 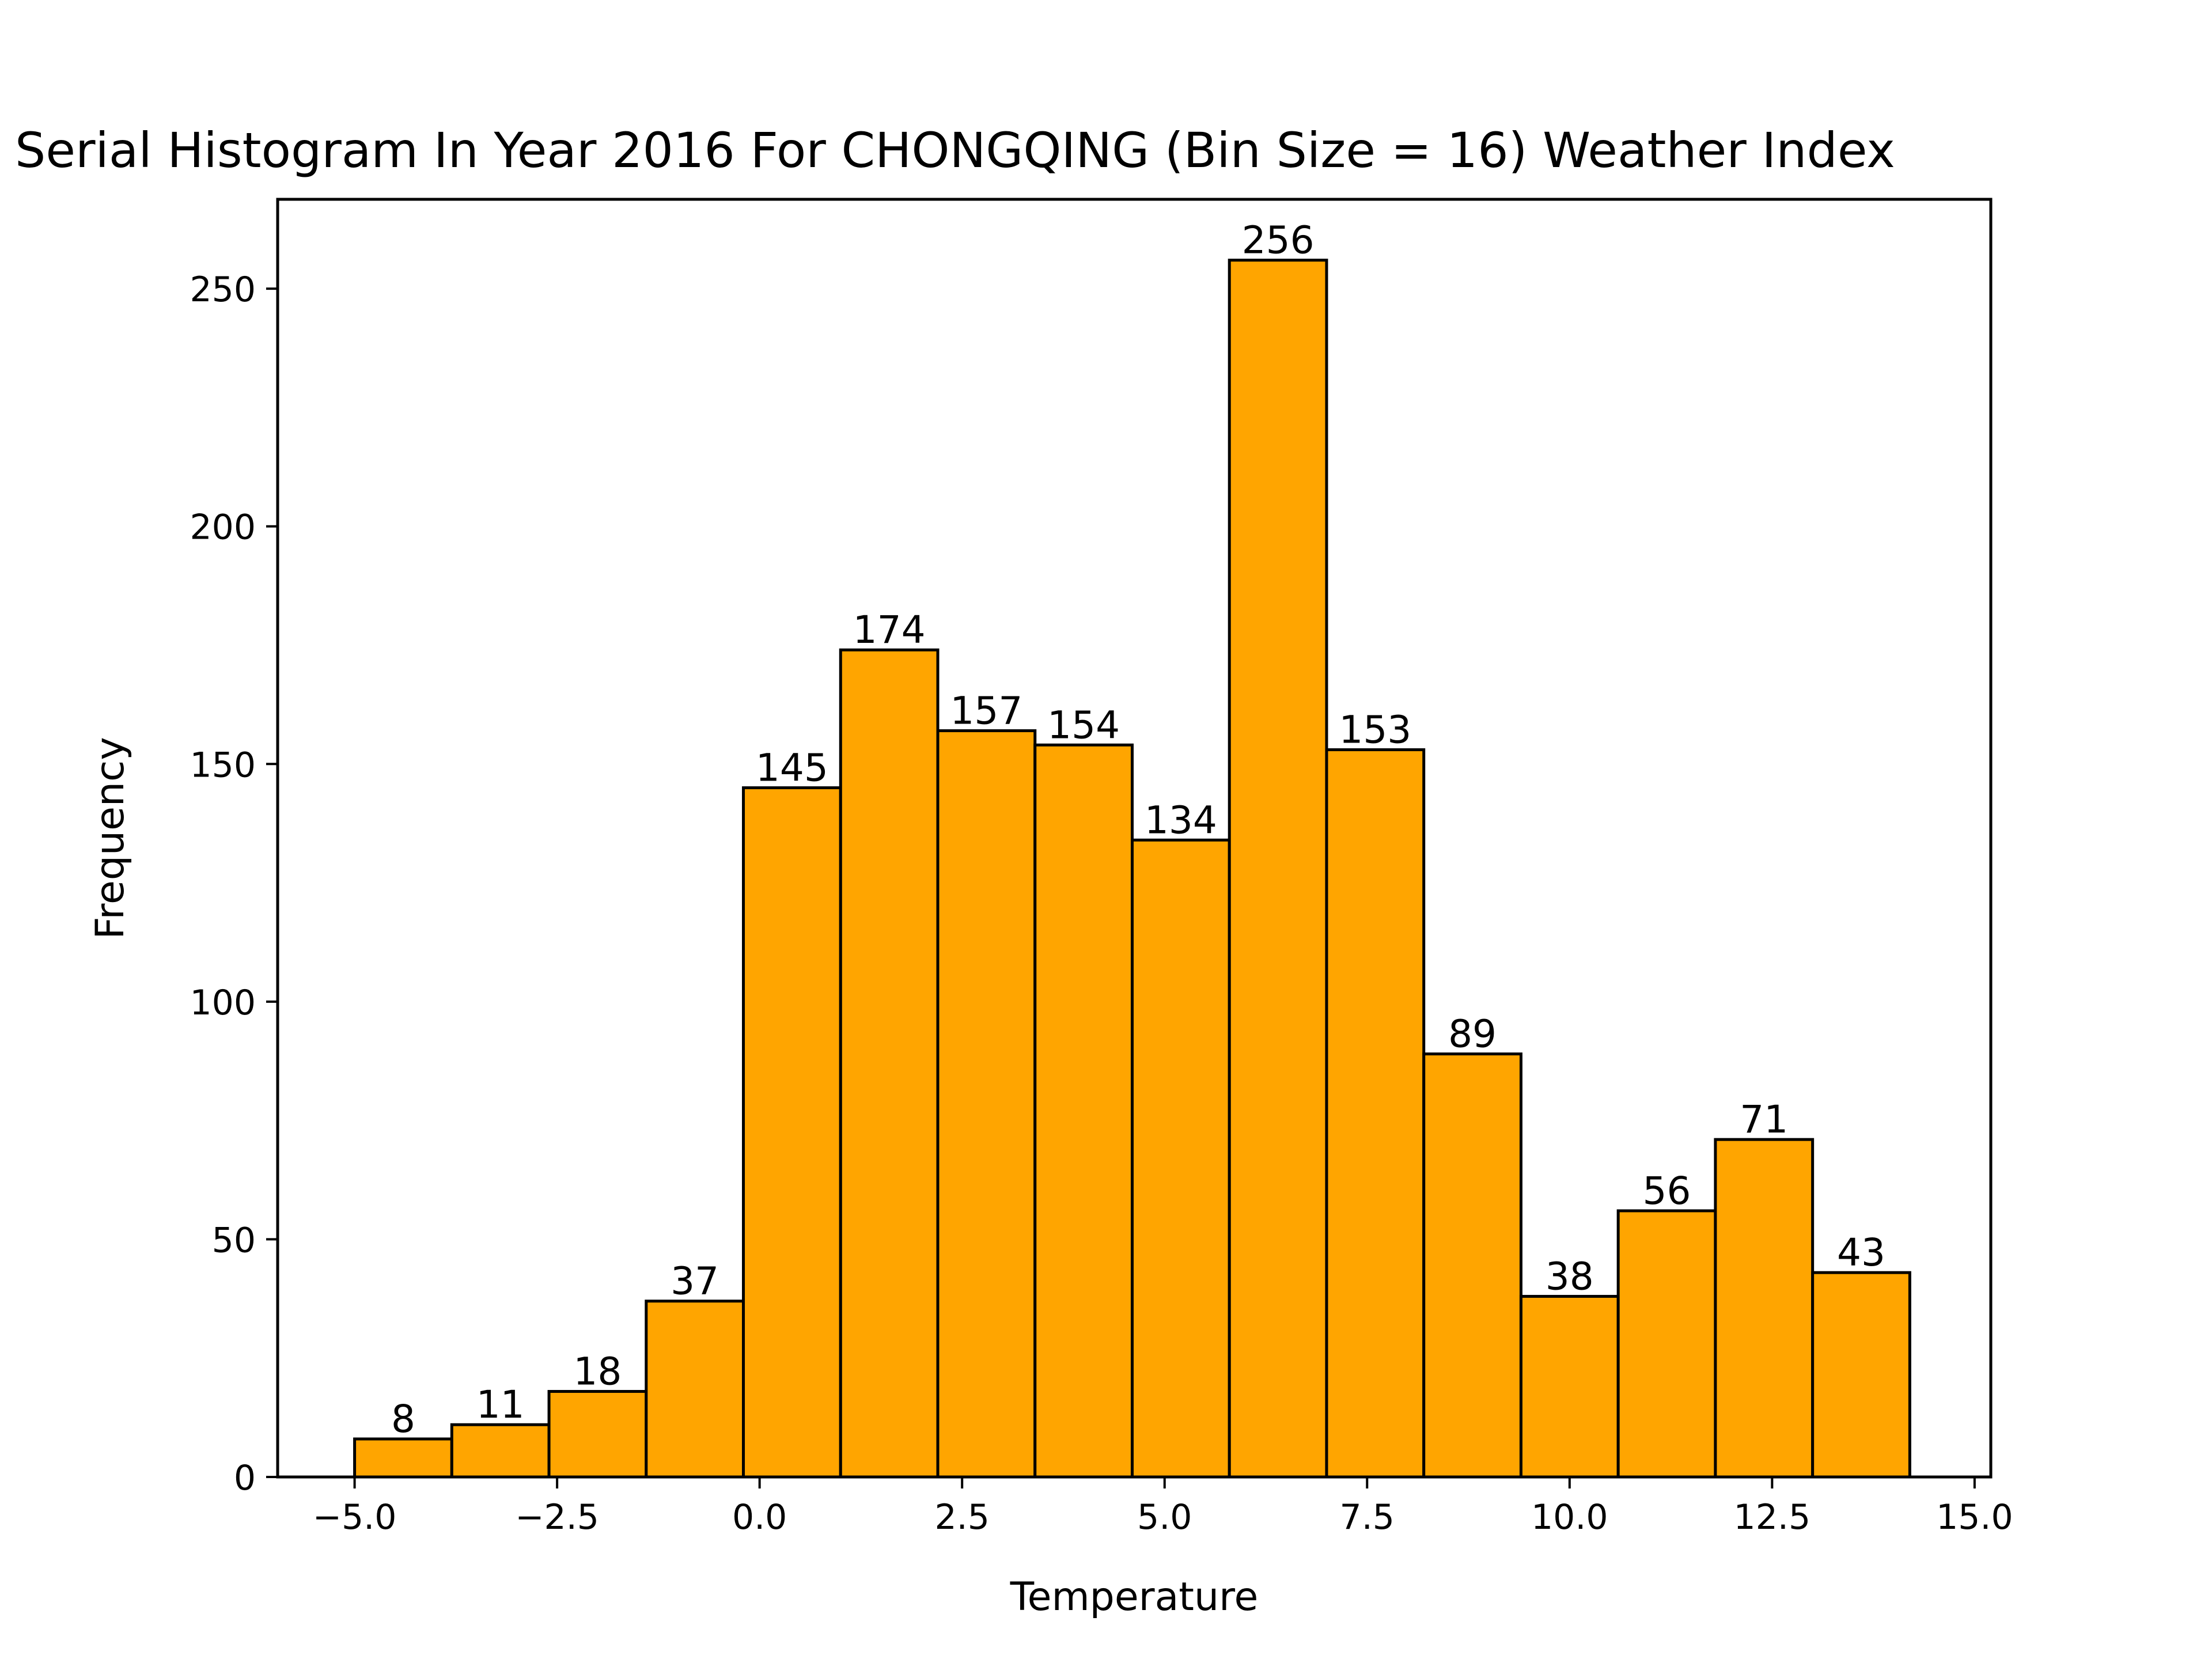 What do you see at coordinates (1772, 1517) in the screenshot?
I see `x-tick-label: 12.5` at bounding box center [1772, 1517].